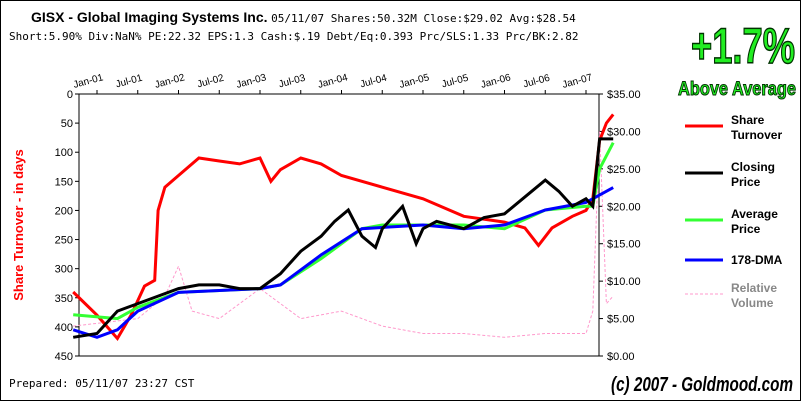 Image resolution: width=801 pixels, height=401 pixels. Describe the element at coordinates (64, 270) in the screenshot. I see `y-tick-label: 300` at that location.